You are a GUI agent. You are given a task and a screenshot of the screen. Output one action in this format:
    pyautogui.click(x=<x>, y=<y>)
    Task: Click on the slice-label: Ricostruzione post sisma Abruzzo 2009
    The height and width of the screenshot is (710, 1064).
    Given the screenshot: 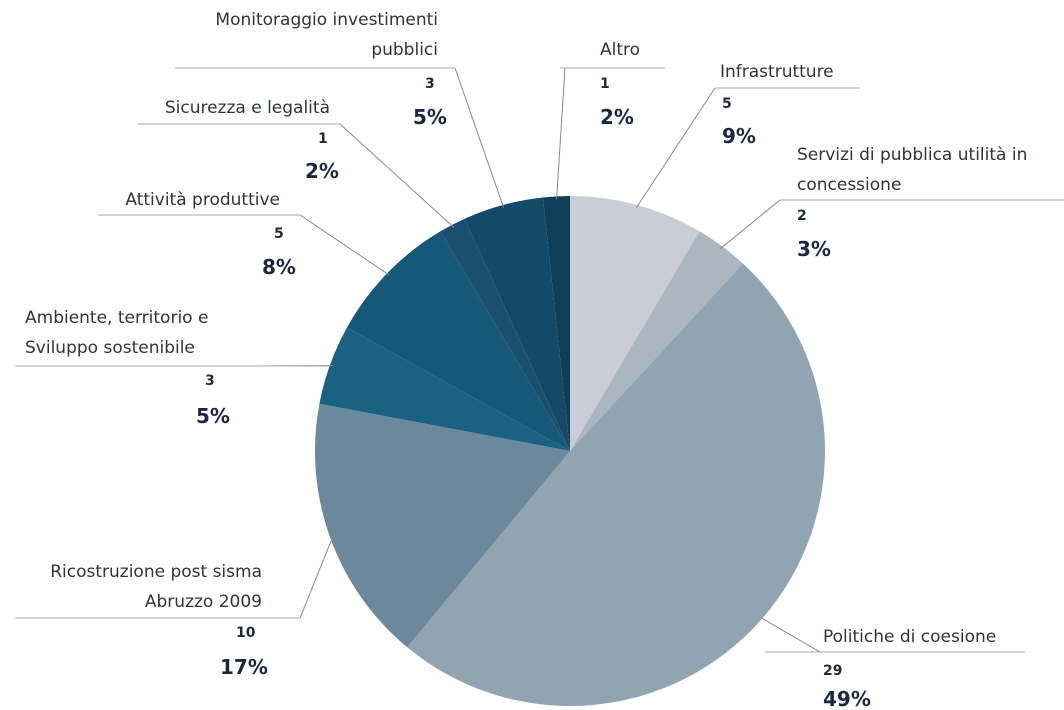 What is the action you would take?
    pyautogui.click(x=156, y=587)
    